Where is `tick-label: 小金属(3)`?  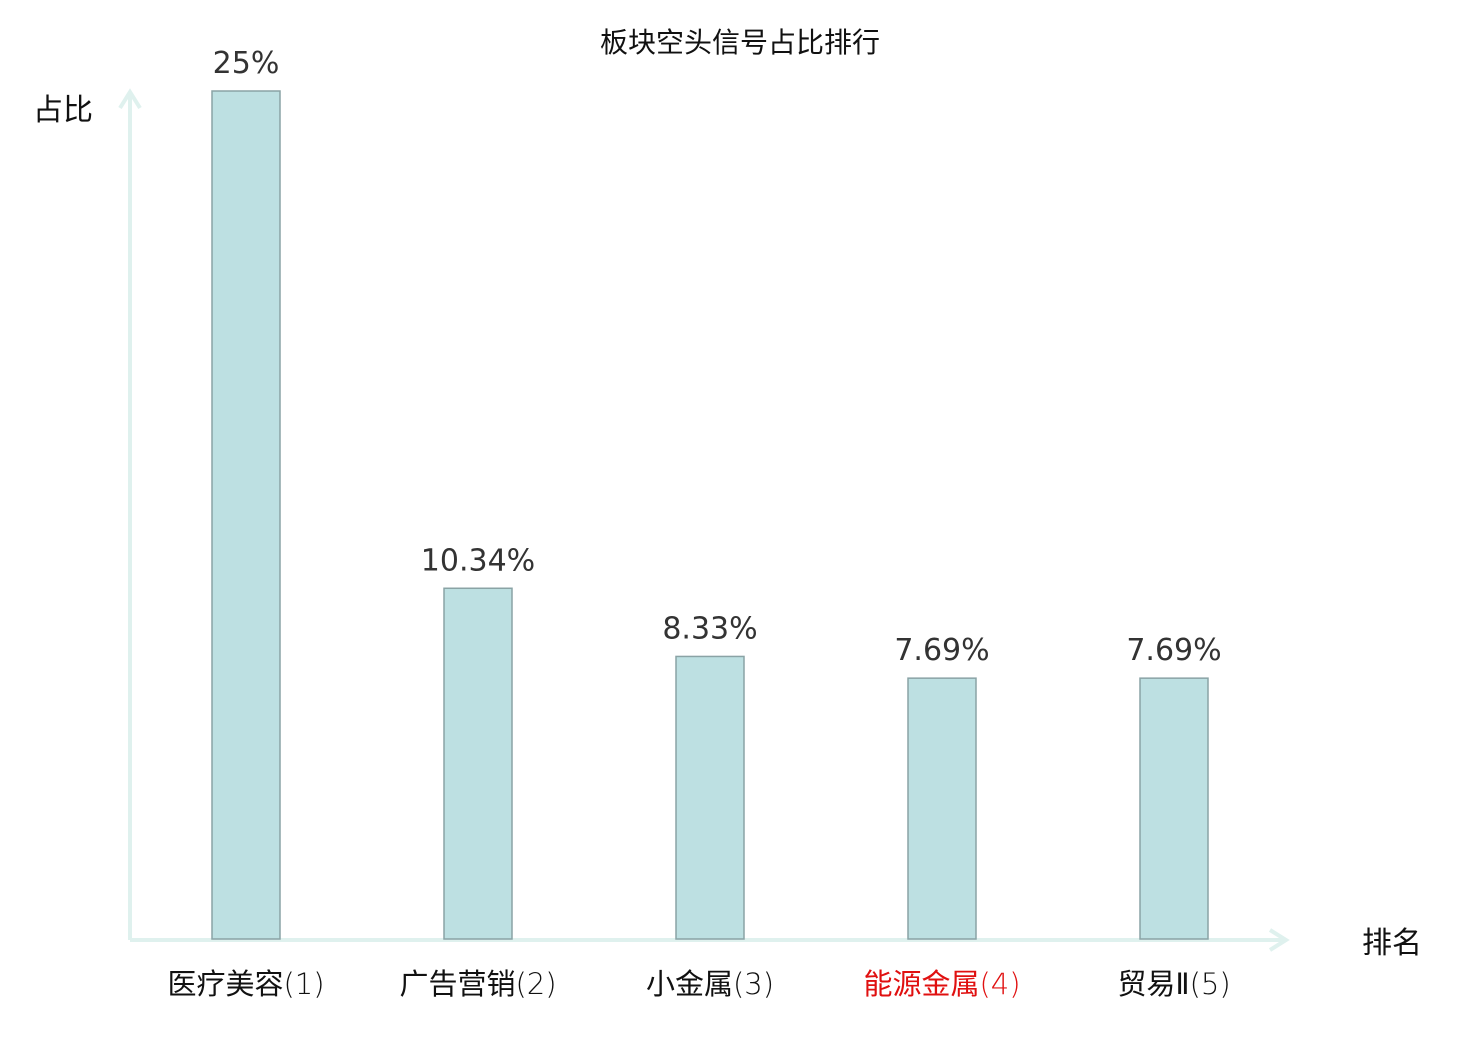 tick-label: 小金属(3) is located at coordinates (710, 984).